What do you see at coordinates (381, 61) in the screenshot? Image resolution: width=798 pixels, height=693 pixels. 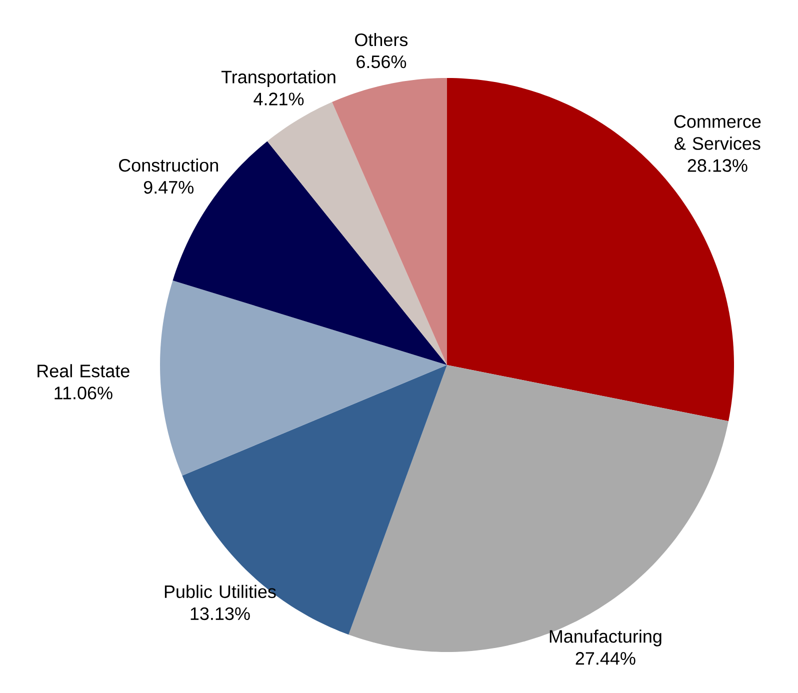 I see `data-label: 6.56%` at bounding box center [381, 61].